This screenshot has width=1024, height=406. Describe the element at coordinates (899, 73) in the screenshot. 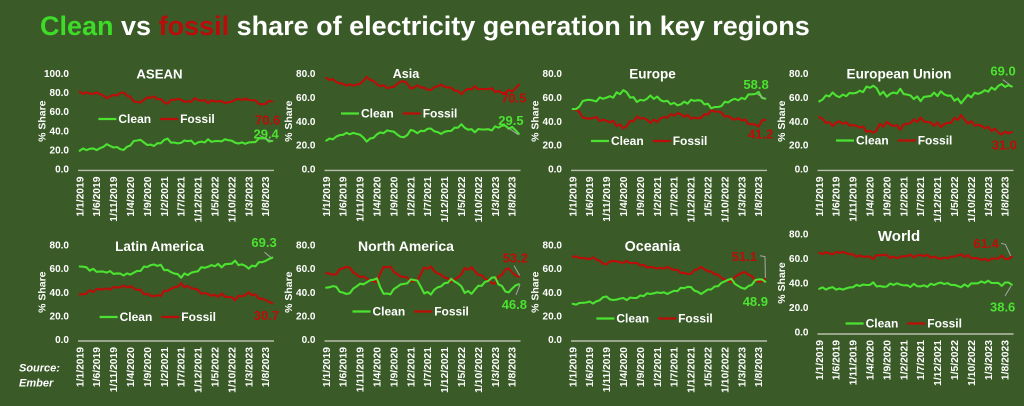

I see `svg-text: European Union` at that location.